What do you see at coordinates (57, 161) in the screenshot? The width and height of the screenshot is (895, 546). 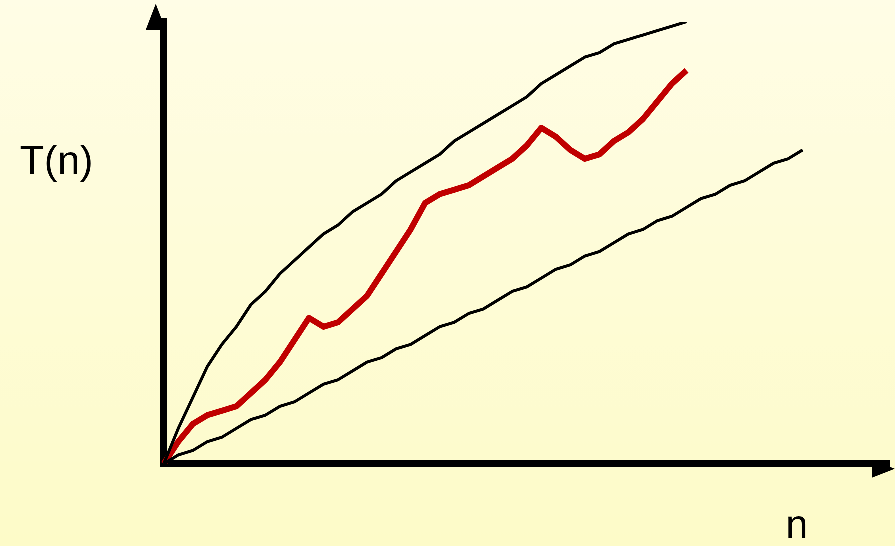 I see `y-axis-title: T(n)` at bounding box center [57, 161].